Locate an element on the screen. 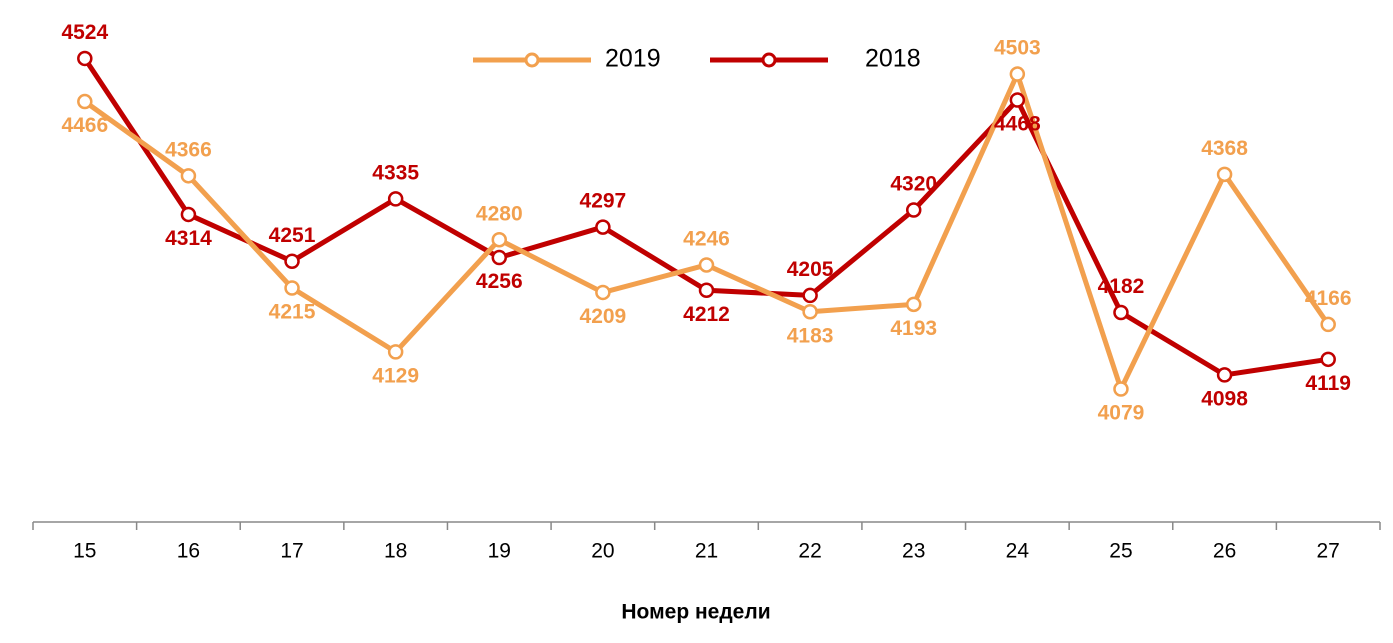 The width and height of the screenshot is (1393, 643). value-label: 4166 is located at coordinates (1328, 298).